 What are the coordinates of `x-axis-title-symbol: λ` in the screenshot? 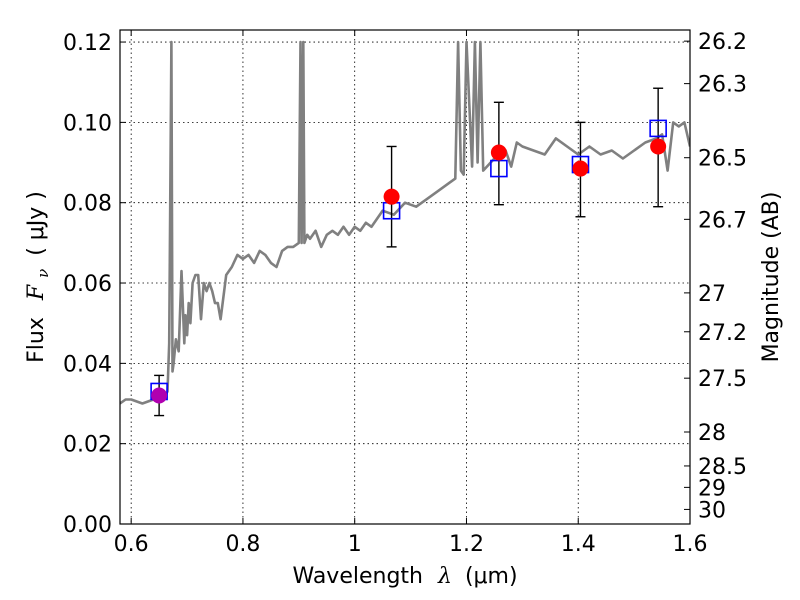 It's located at (444, 576).